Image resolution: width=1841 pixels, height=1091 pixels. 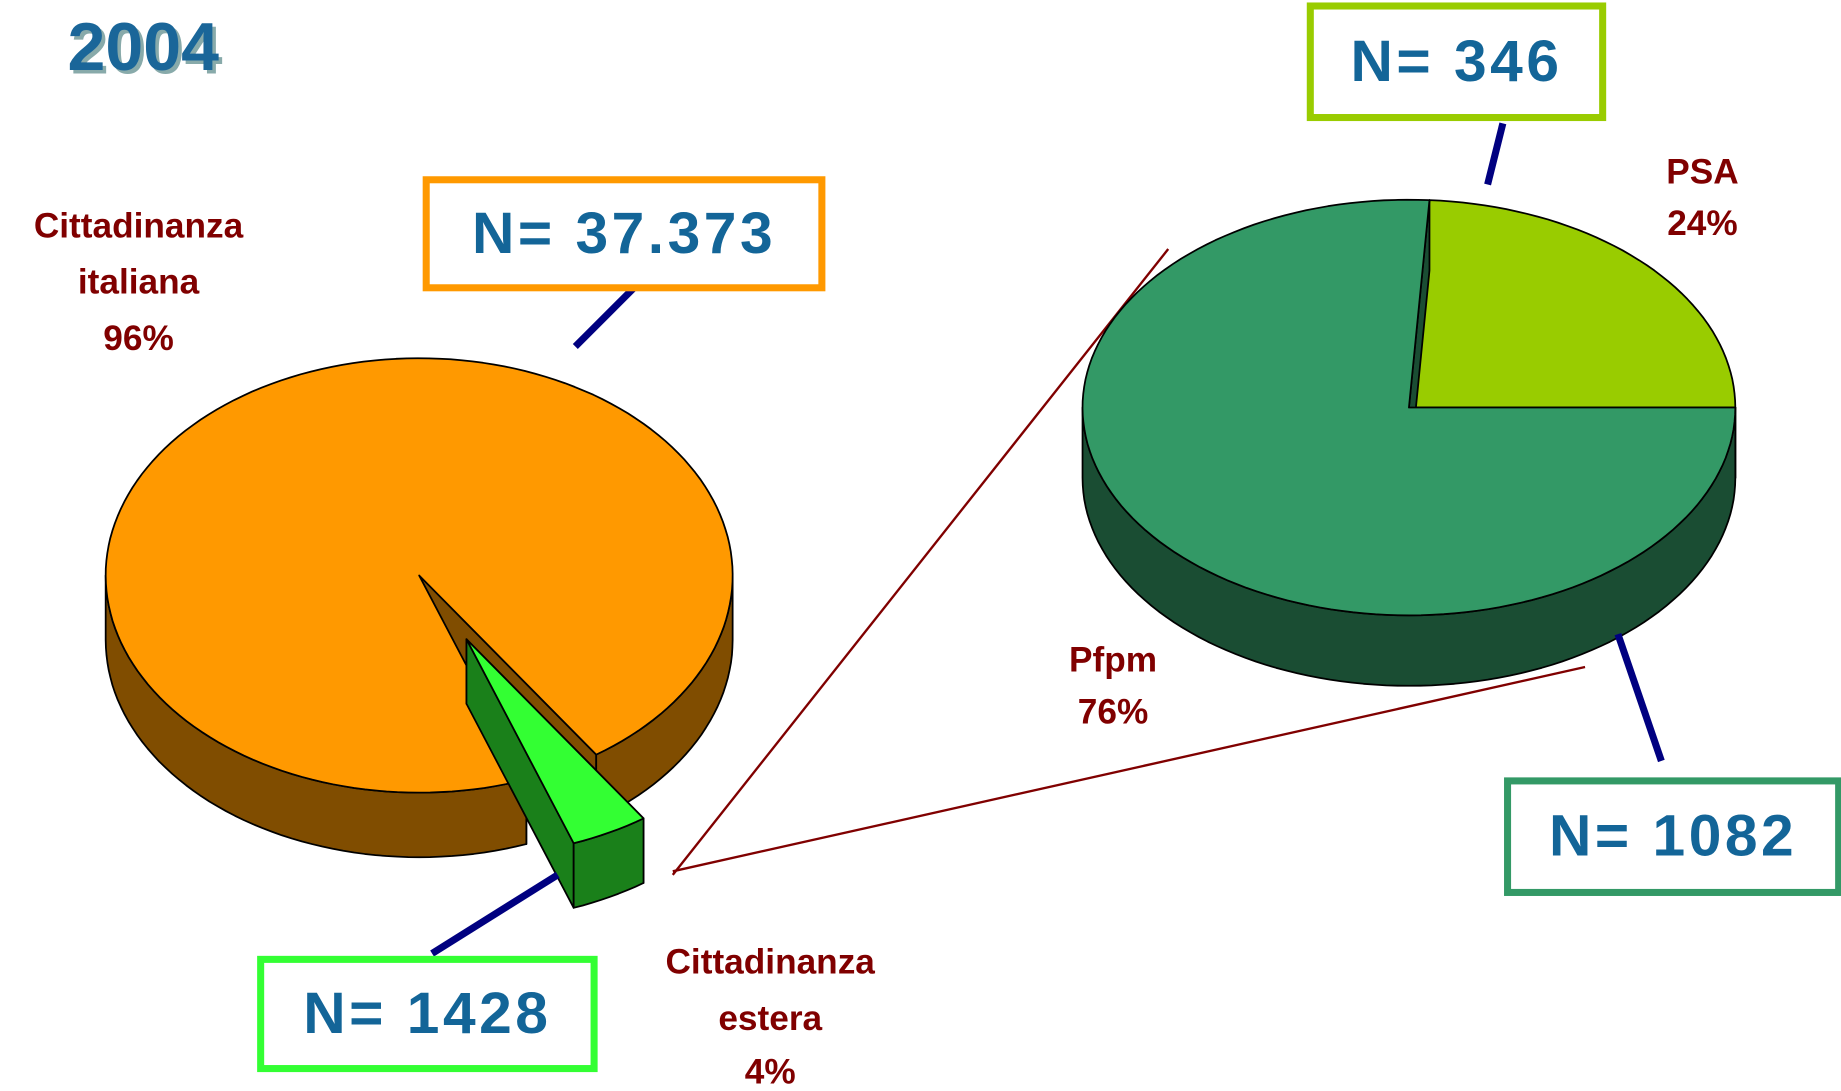 I want to click on annotation: N= 346, so click(x=1456, y=61).